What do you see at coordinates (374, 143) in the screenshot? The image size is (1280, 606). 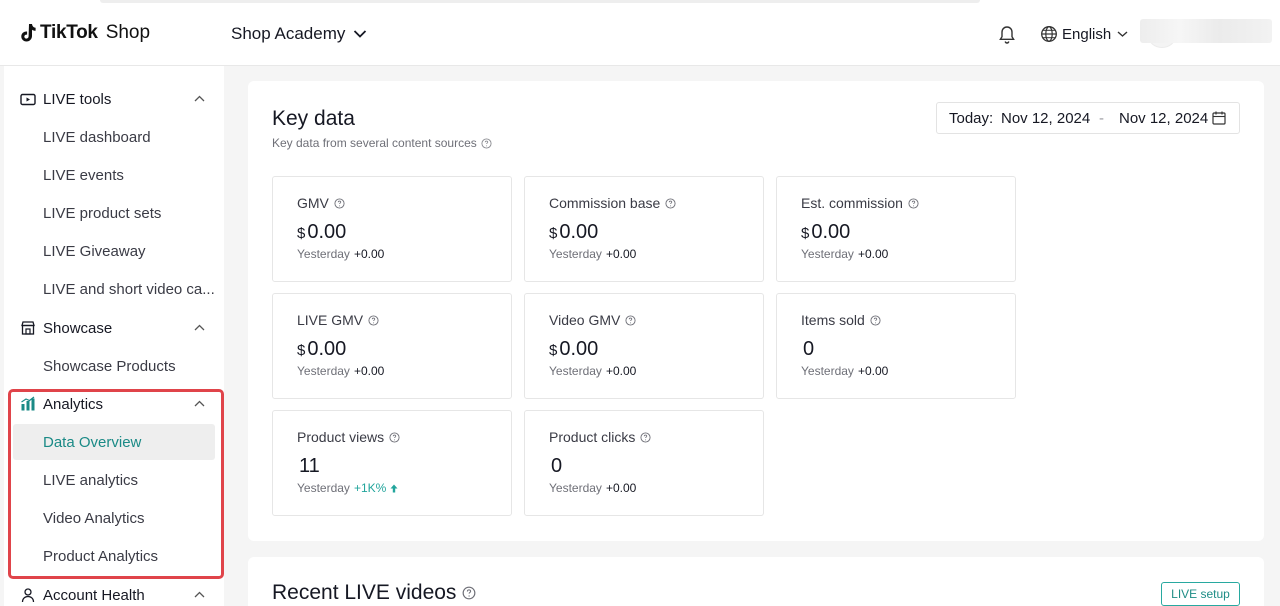 I see `key-data-subtitle-text: Key data from several content sources` at bounding box center [374, 143].